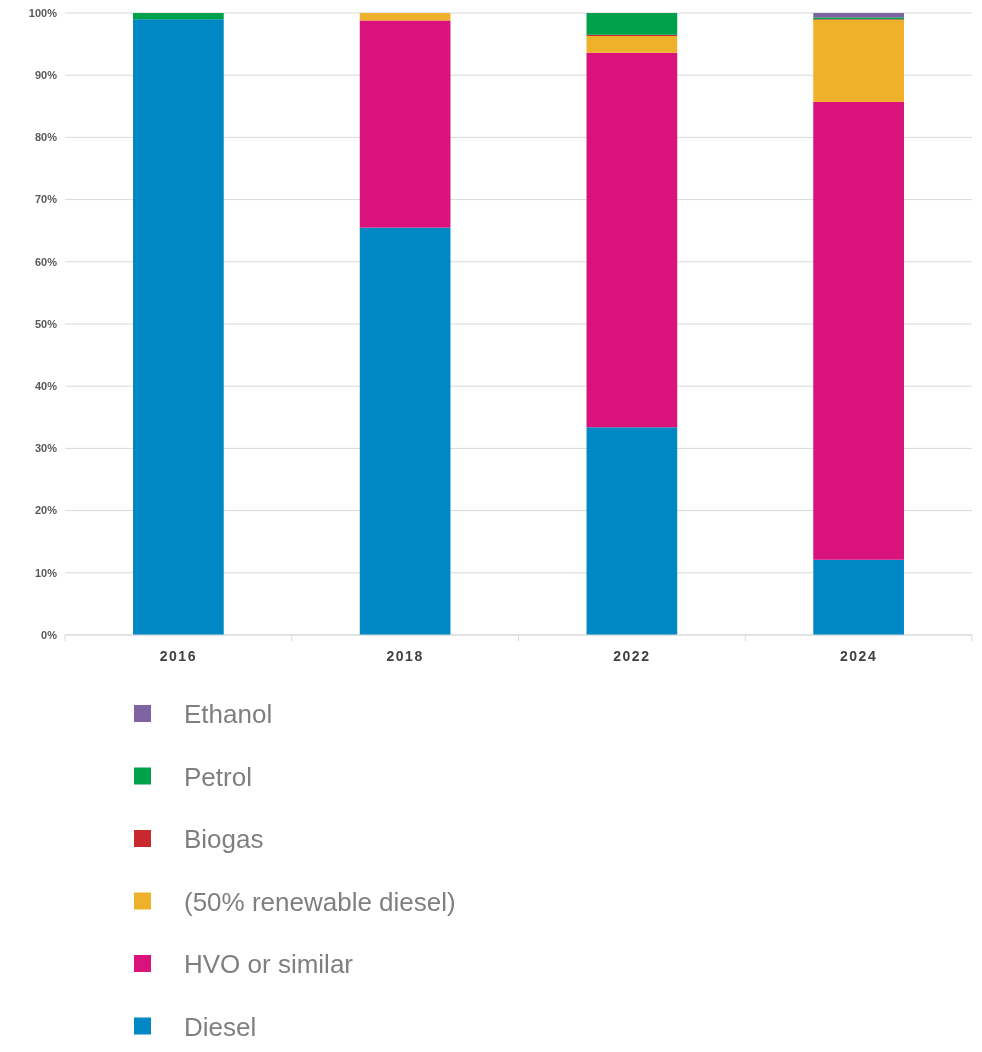 The width and height of the screenshot is (982, 1052). I want to click on legend-label: (50% renewable diesel), so click(320, 901).